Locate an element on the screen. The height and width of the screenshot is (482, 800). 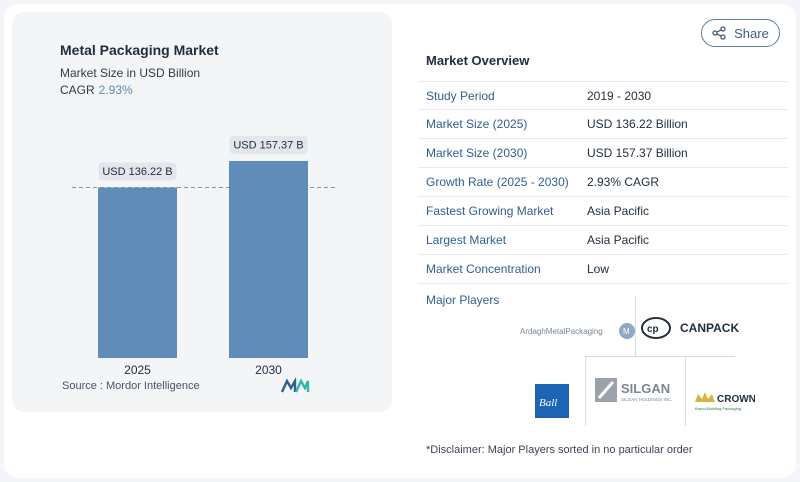
overview-row: Market Concentration Low is located at coordinates (603, 269).